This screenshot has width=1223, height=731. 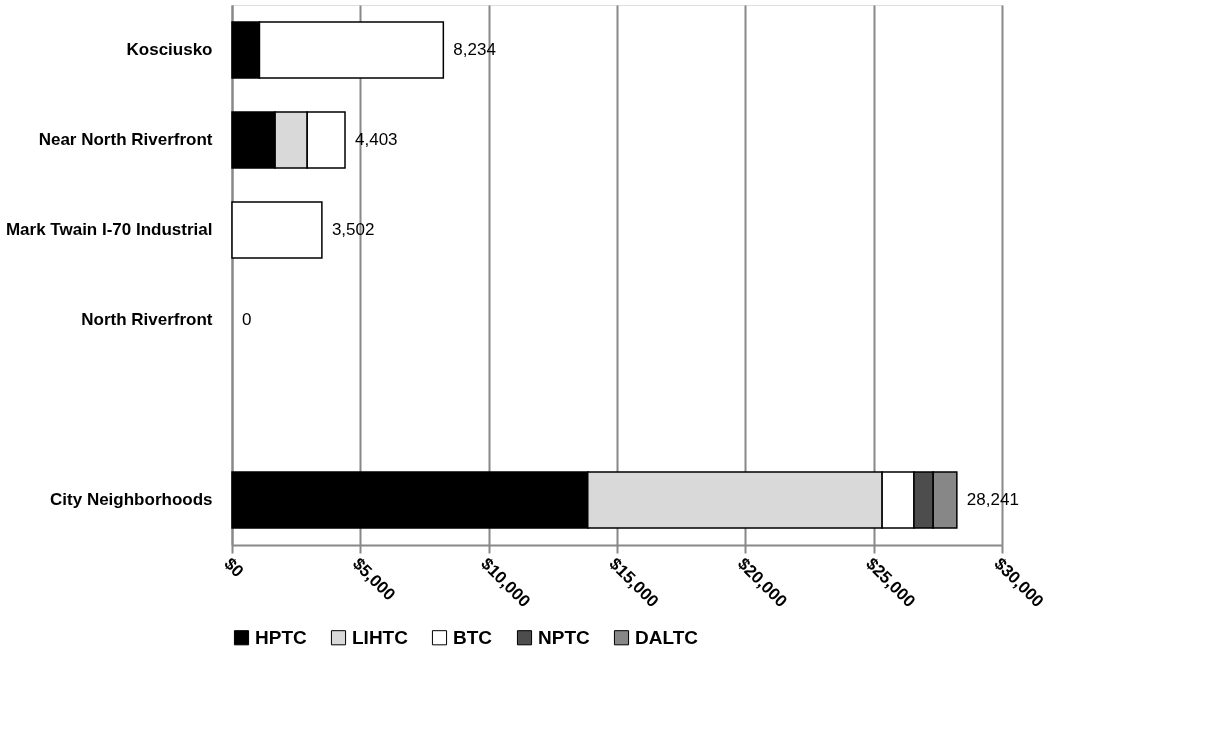 I want to click on y-tick-label: City Neighborhoods, so click(x=131, y=499).